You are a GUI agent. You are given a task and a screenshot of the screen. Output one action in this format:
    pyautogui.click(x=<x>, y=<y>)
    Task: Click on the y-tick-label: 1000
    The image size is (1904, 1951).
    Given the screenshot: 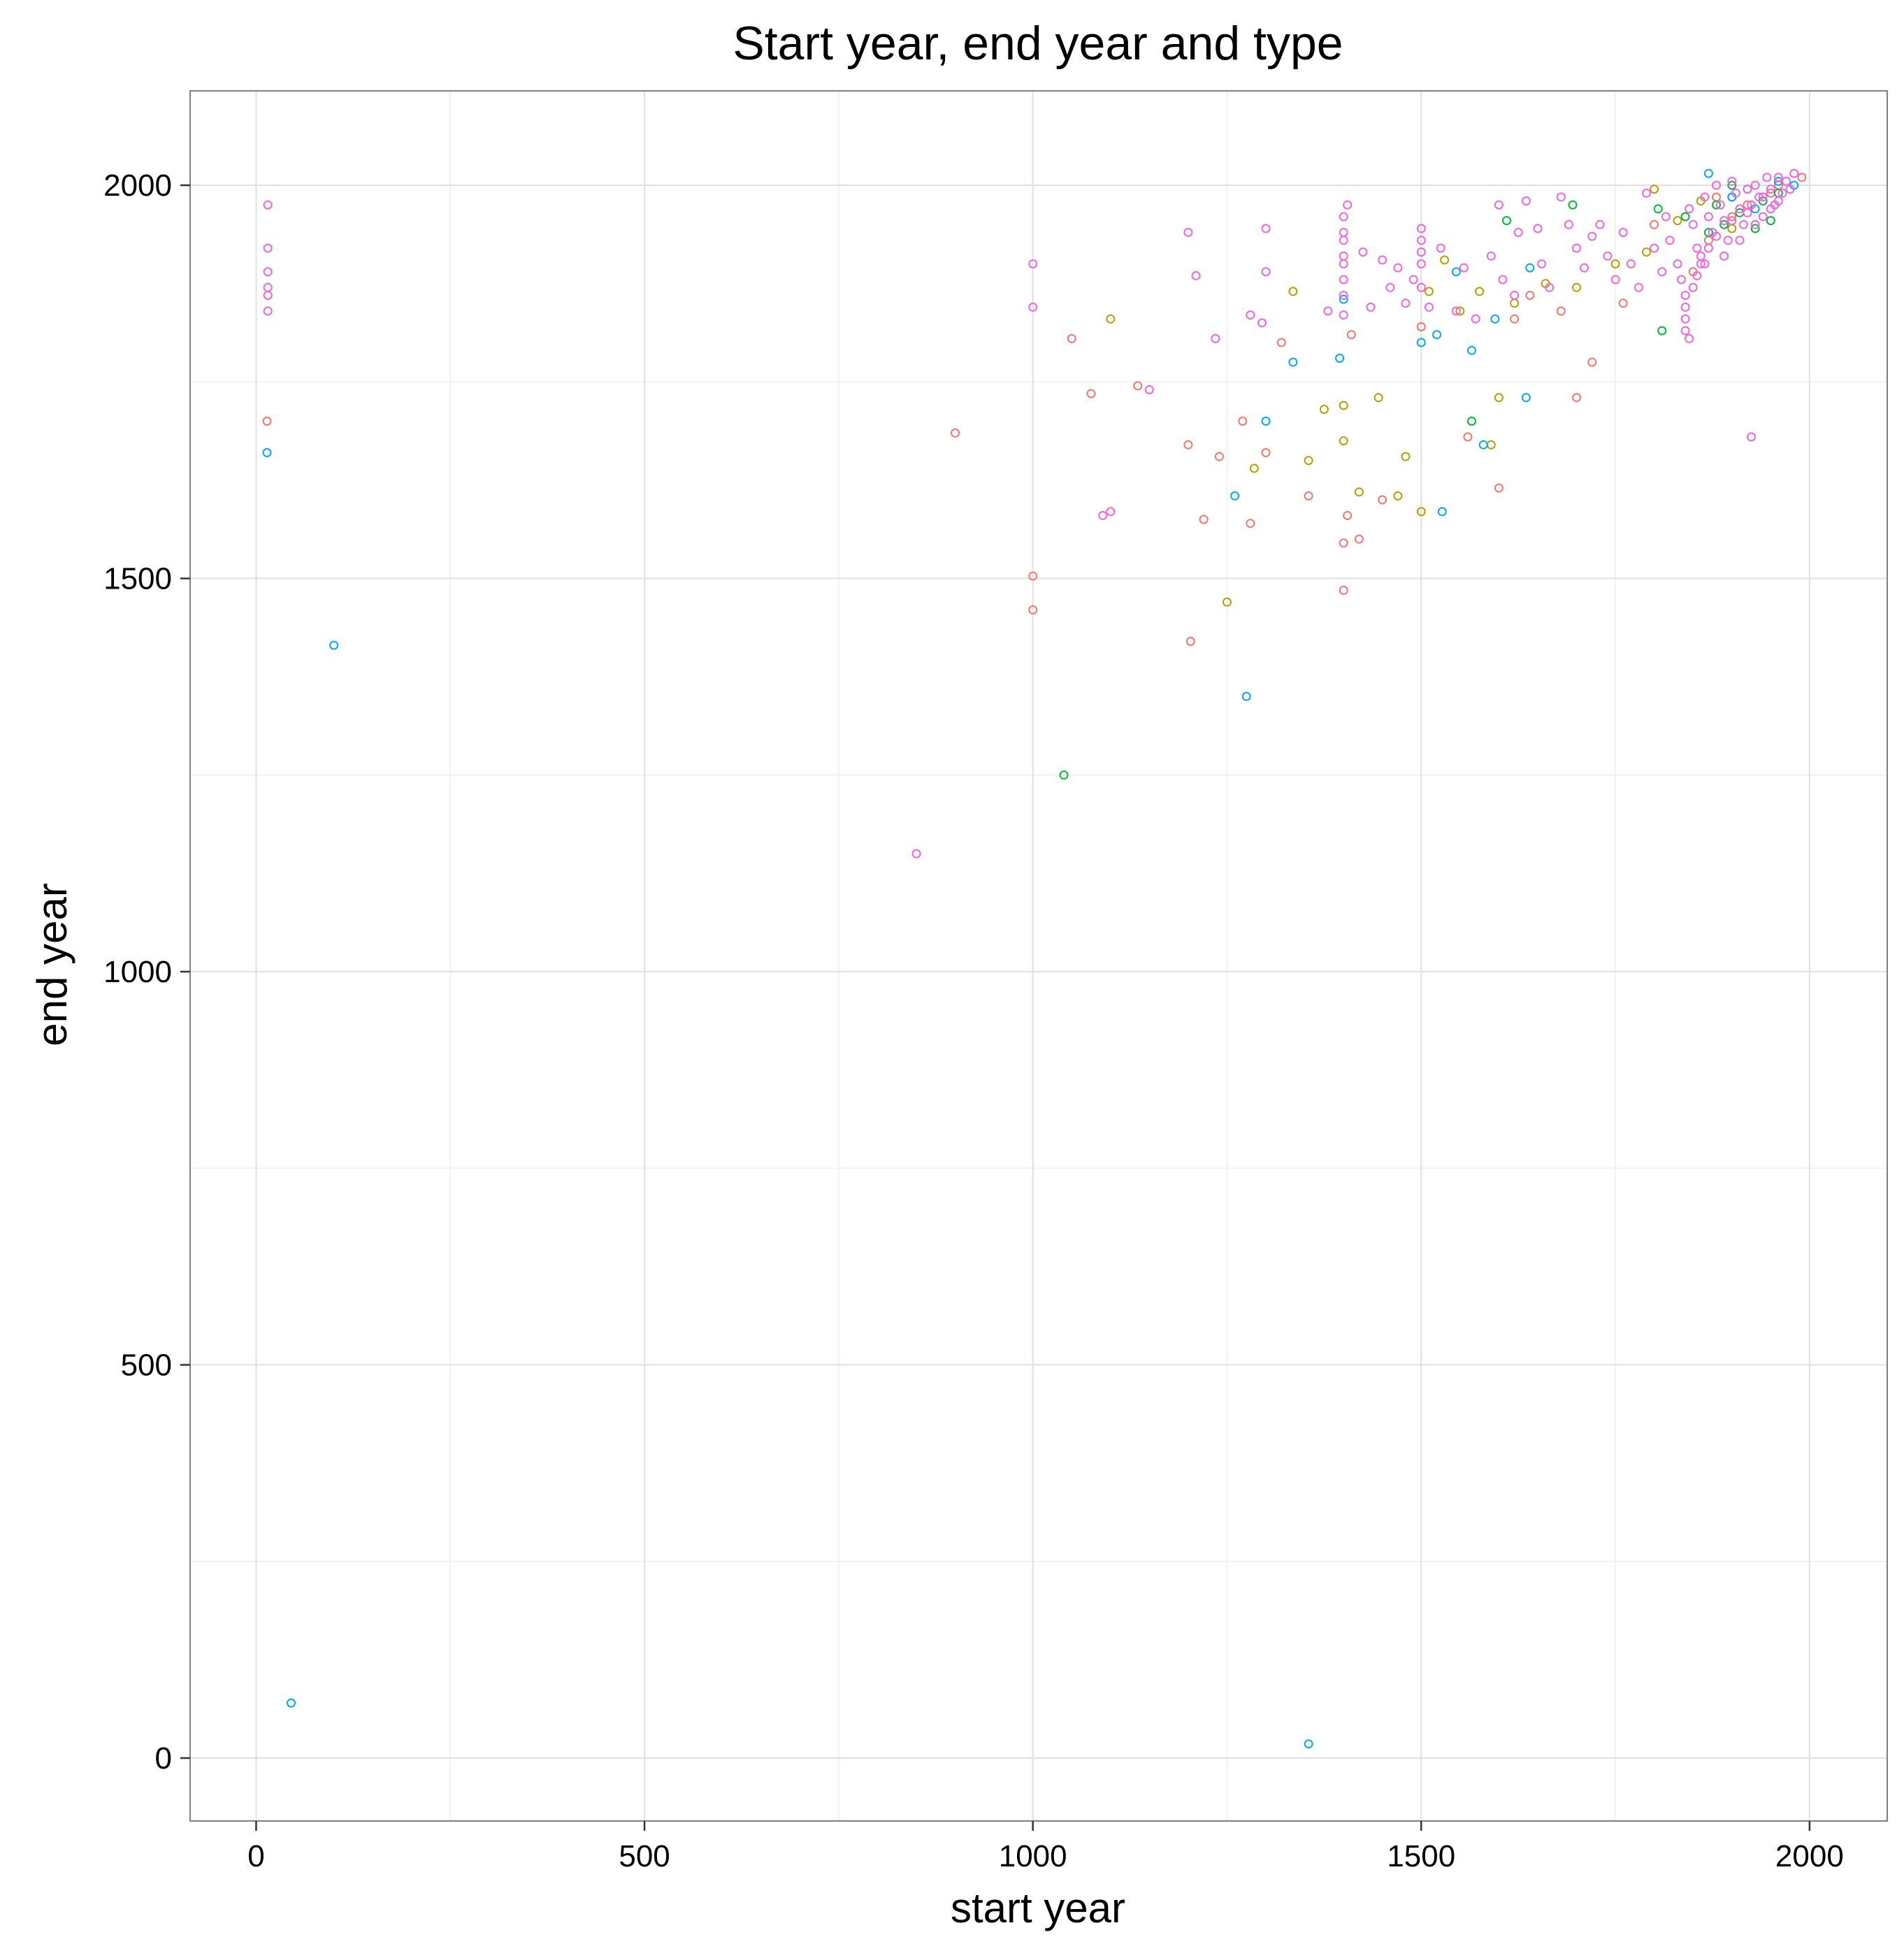 What is the action you would take?
    pyautogui.click(x=137, y=972)
    